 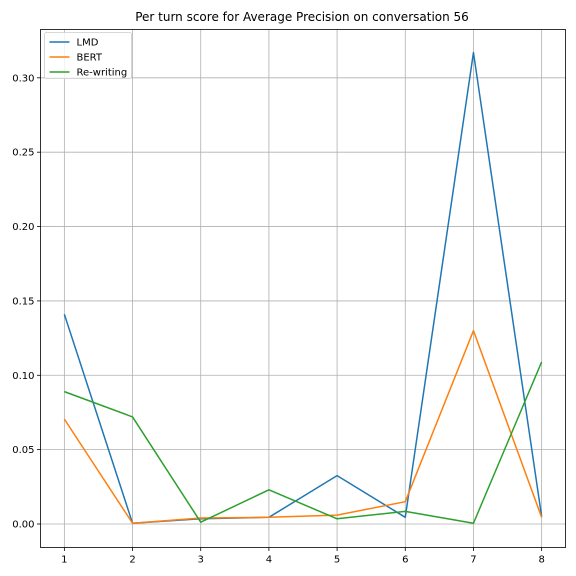 I want to click on y-tick-label: 0.05, so click(x=23, y=450).